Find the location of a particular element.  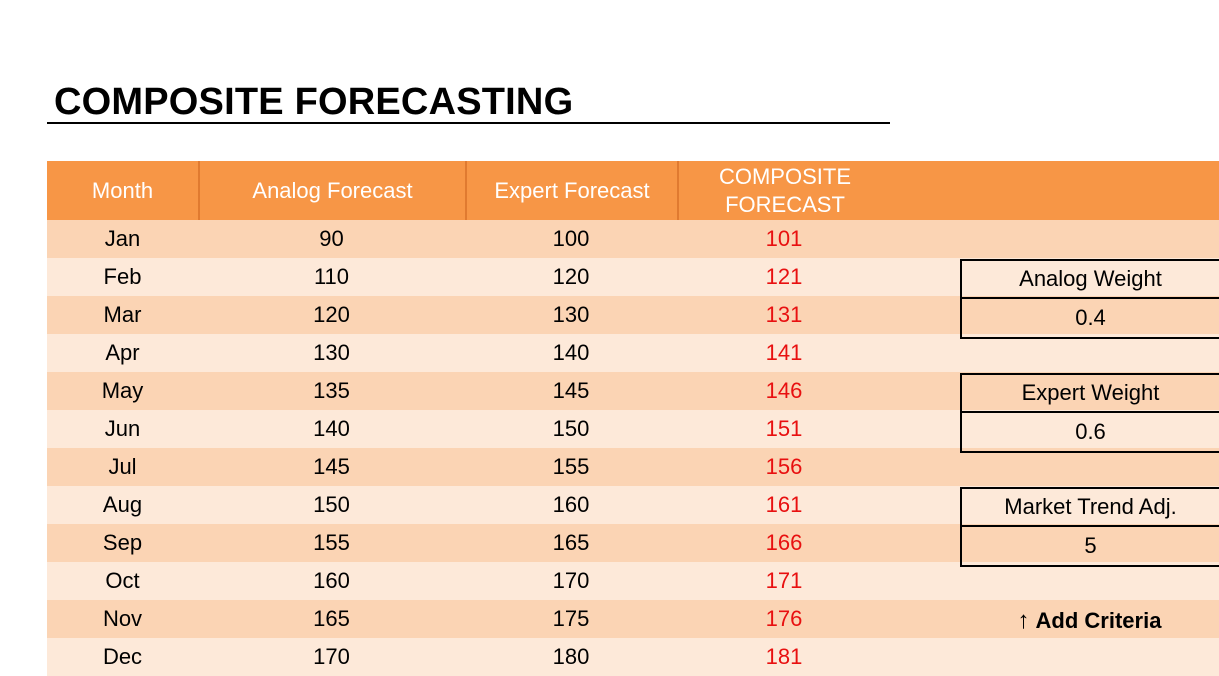

month-cell: Jan is located at coordinates (122, 238).